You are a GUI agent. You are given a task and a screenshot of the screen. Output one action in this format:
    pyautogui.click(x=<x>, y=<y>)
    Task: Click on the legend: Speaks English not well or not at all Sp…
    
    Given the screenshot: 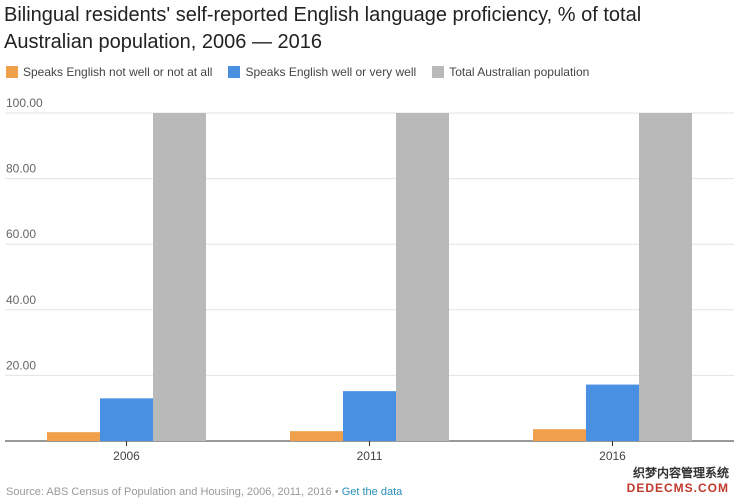 What is the action you would take?
    pyautogui.click(x=305, y=72)
    